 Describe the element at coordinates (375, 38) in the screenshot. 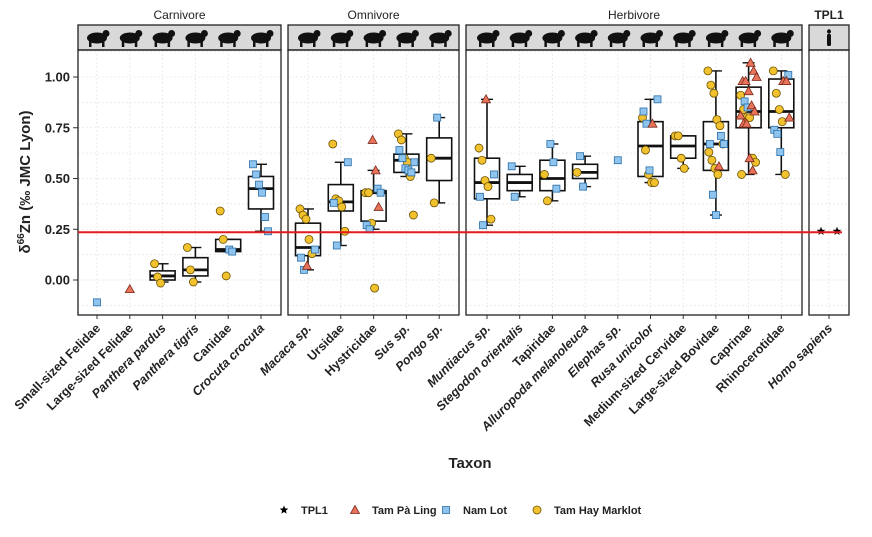

I see `porcupine-silhouette-icon` at that location.